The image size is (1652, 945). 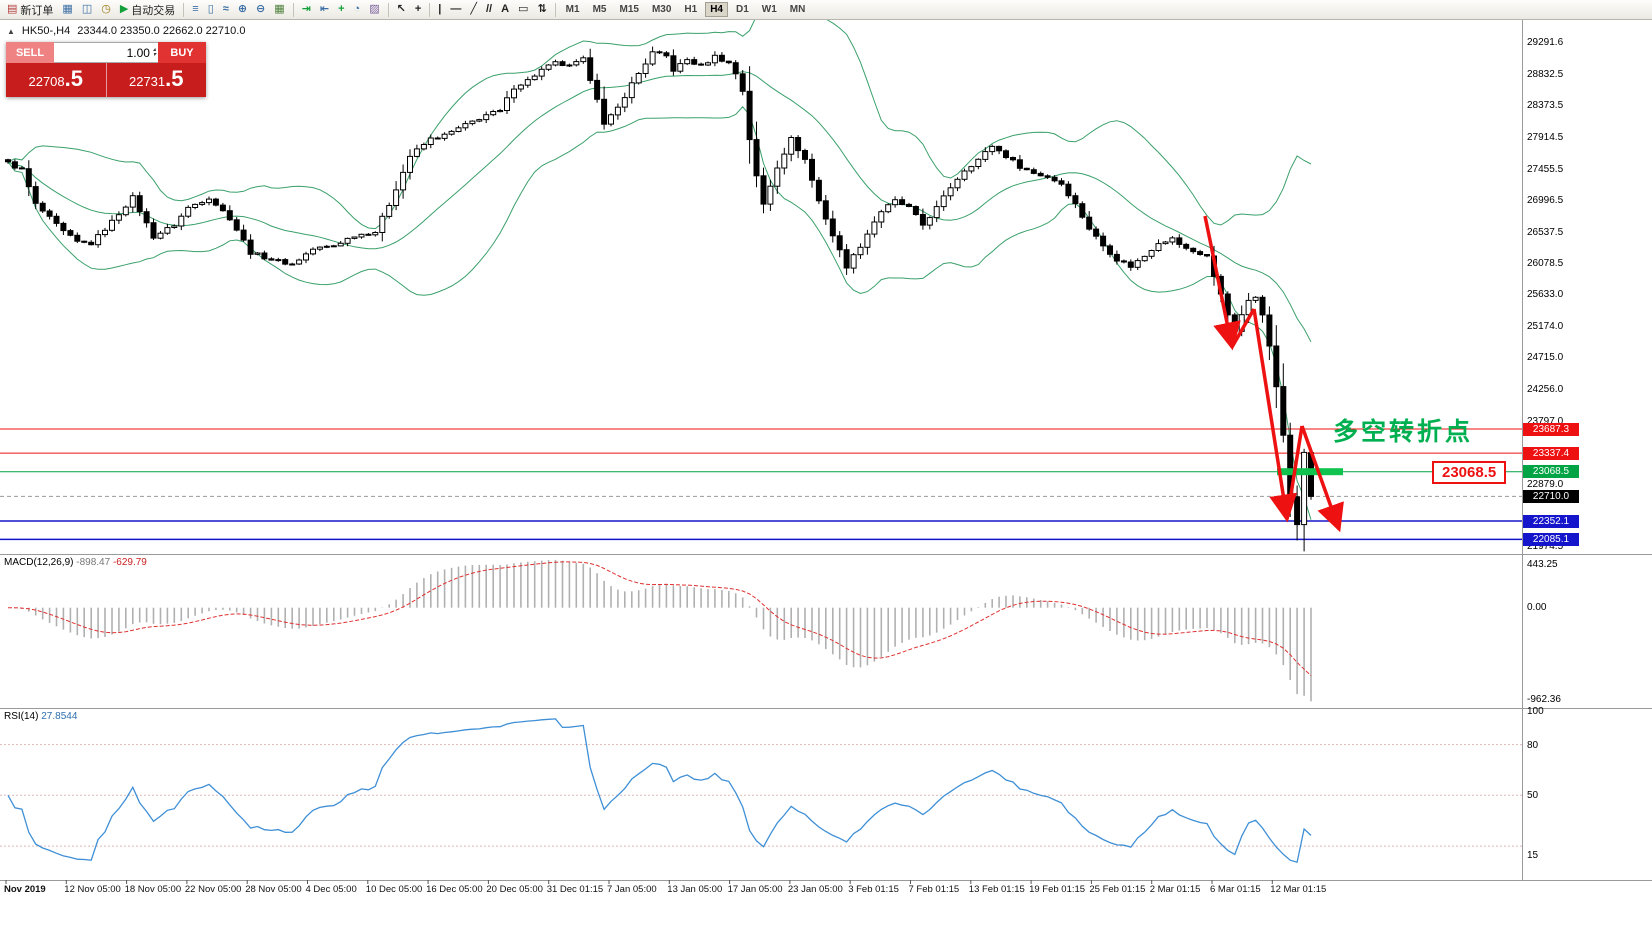 I want to click on timeframe-mn-button: MN, so click(x=797, y=9).